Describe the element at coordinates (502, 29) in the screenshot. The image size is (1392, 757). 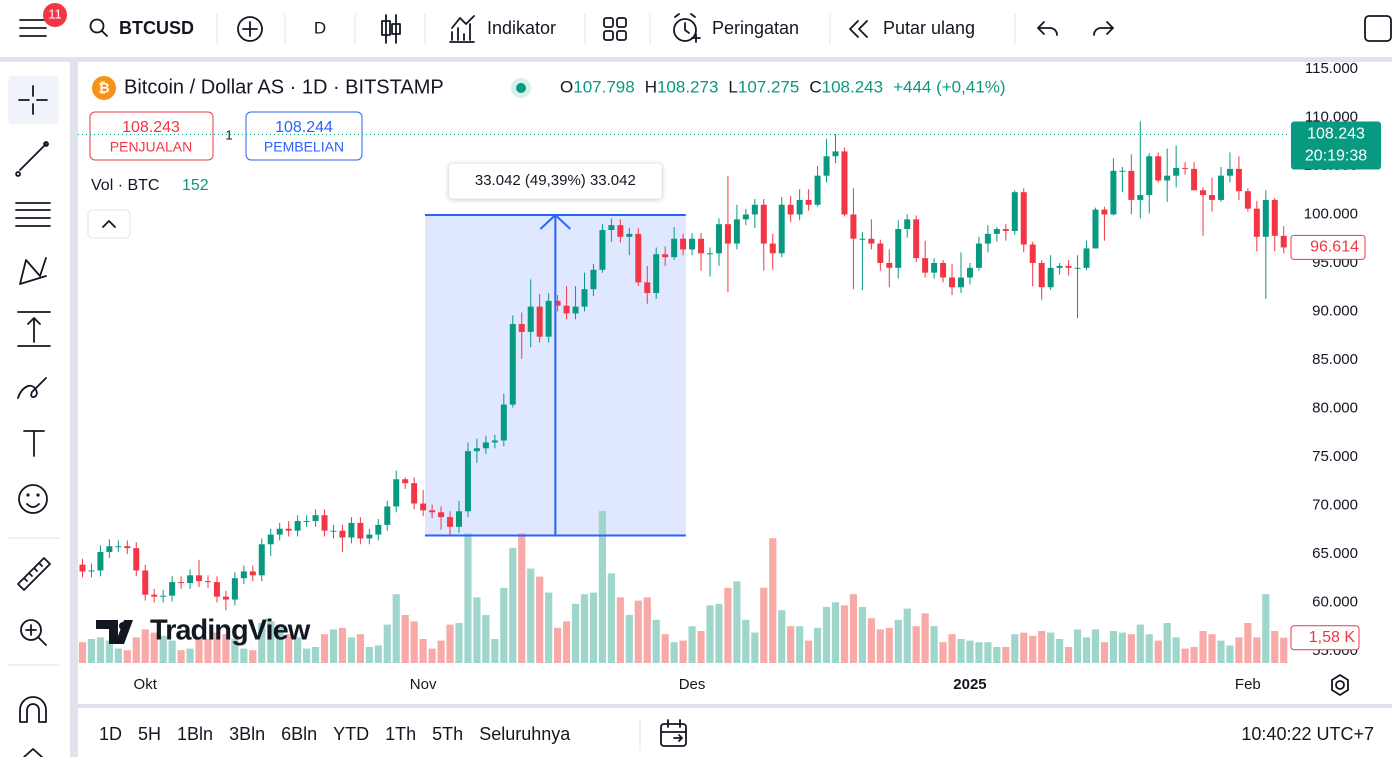
I see `indicators-button: Indikator` at that location.